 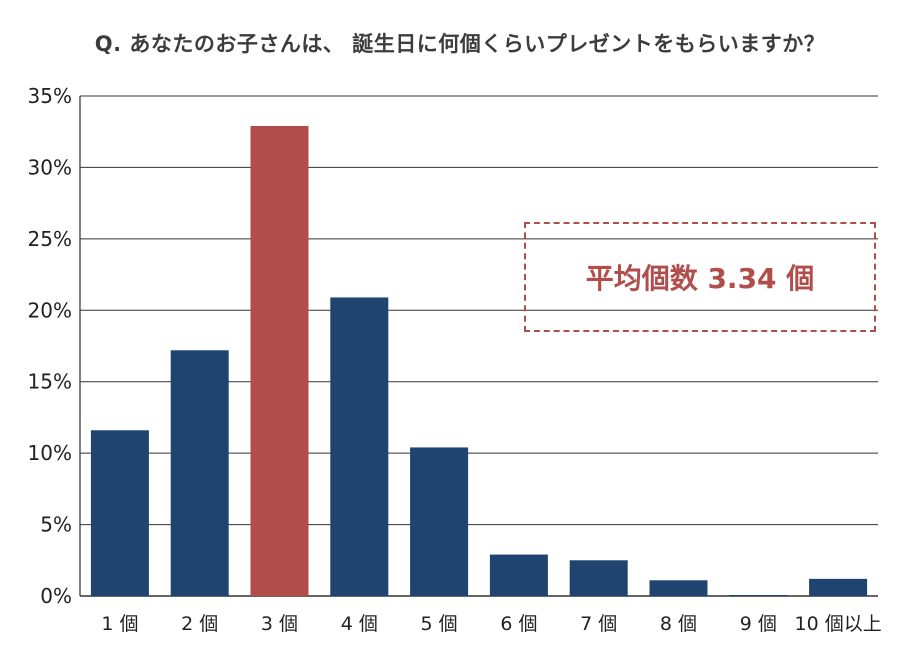 What do you see at coordinates (598, 624) in the screenshot?
I see `x-category-label: 7 個` at bounding box center [598, 624].